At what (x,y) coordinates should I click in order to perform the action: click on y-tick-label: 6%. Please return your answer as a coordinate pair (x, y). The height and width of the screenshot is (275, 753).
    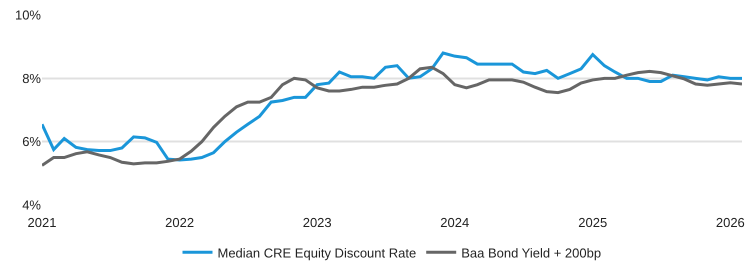
    Looking at the image, I should click on (32, 142).